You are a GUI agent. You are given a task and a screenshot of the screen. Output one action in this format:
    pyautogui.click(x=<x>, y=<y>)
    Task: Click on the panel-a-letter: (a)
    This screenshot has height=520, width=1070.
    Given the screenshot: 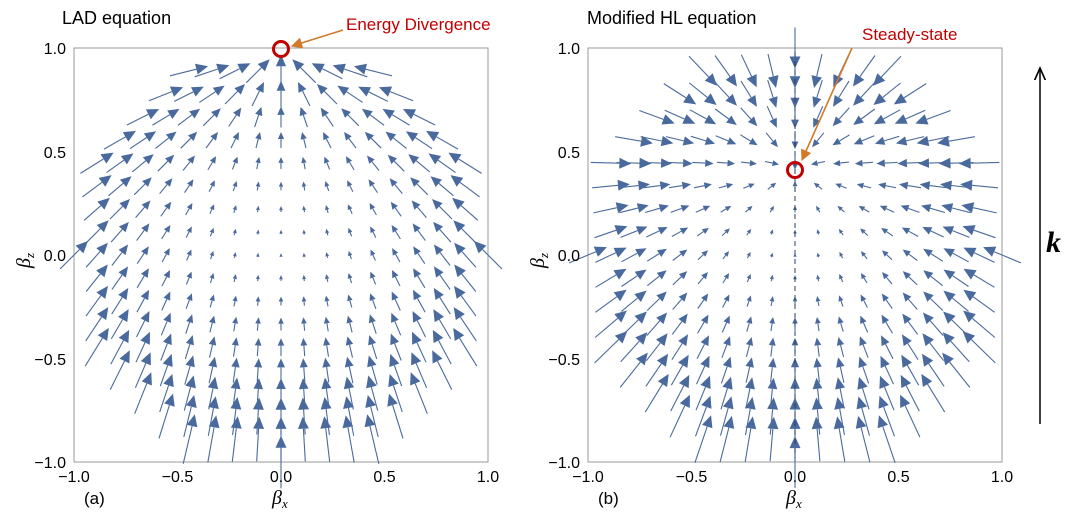 What is the action you would take?
    pyautogui.click(x=94, y=498)
    